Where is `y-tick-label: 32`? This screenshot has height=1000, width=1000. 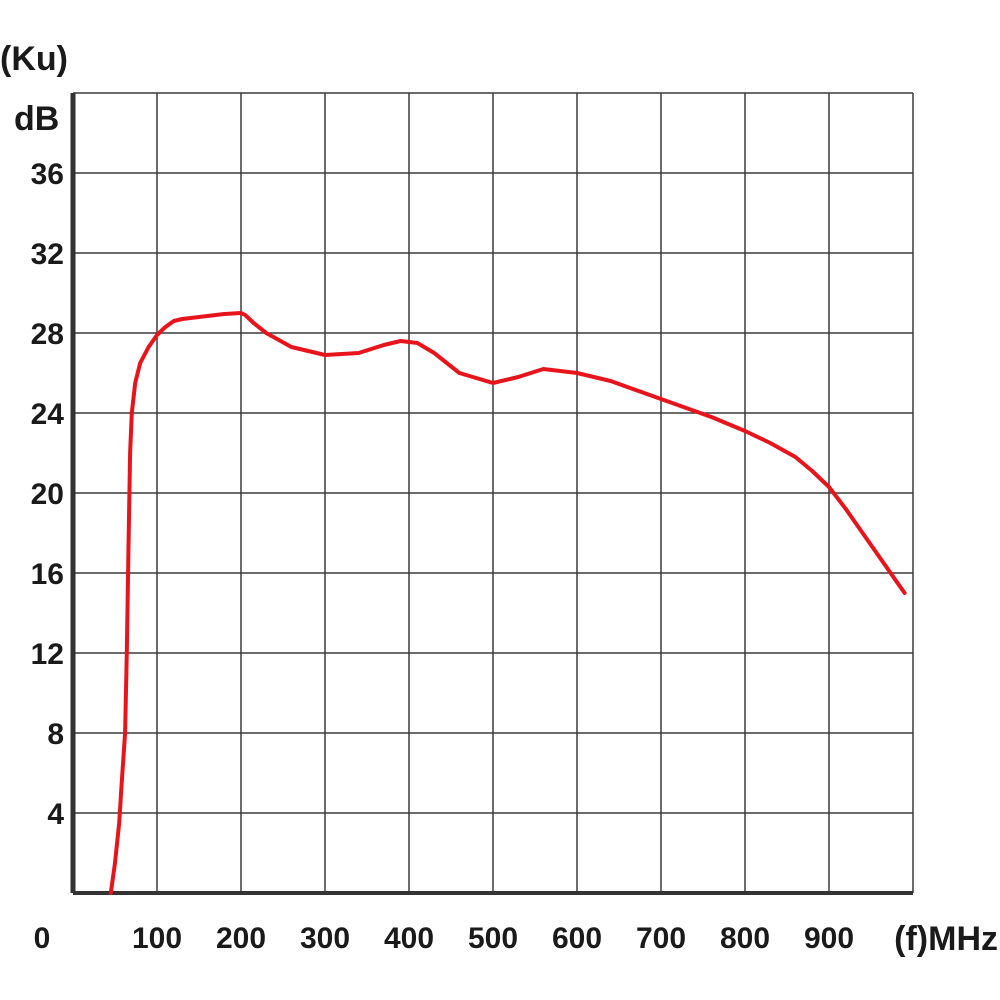 y-tick-label: 32 is located at coordinates (47, 254).